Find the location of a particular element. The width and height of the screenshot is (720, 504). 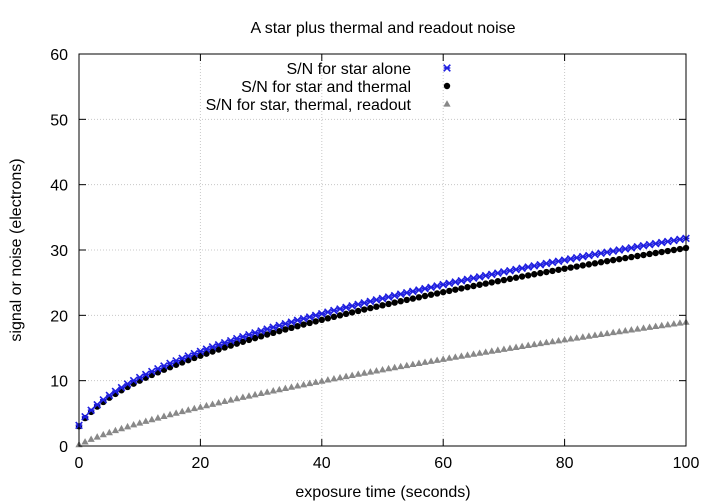

x-tick-label: 100 is located at coordinates (686, 463).